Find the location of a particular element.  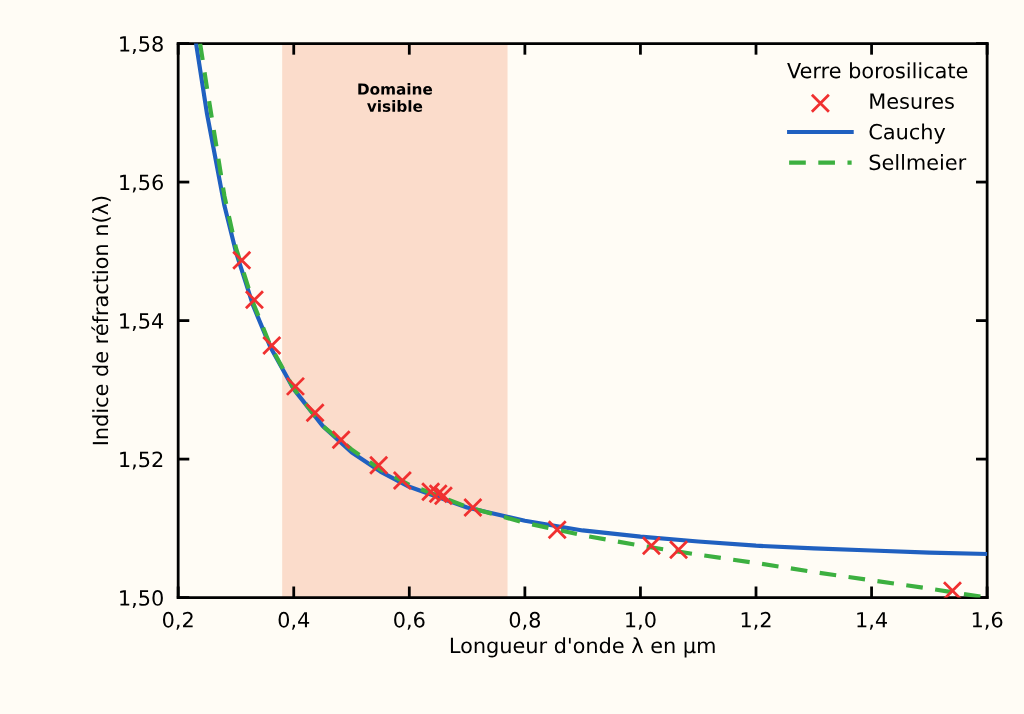

x-axis-title: Longueur d'onde λ en µm is located at coordinates (582, 647).